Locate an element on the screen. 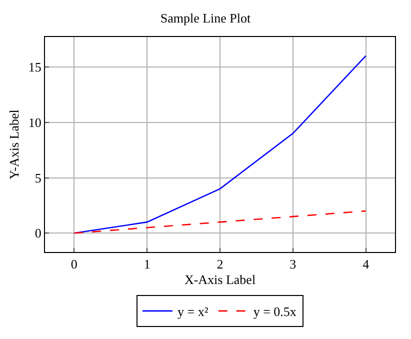 This screenshot has height=339, width=411. y-tick-label: 0 is located at coordinates (38, 233).